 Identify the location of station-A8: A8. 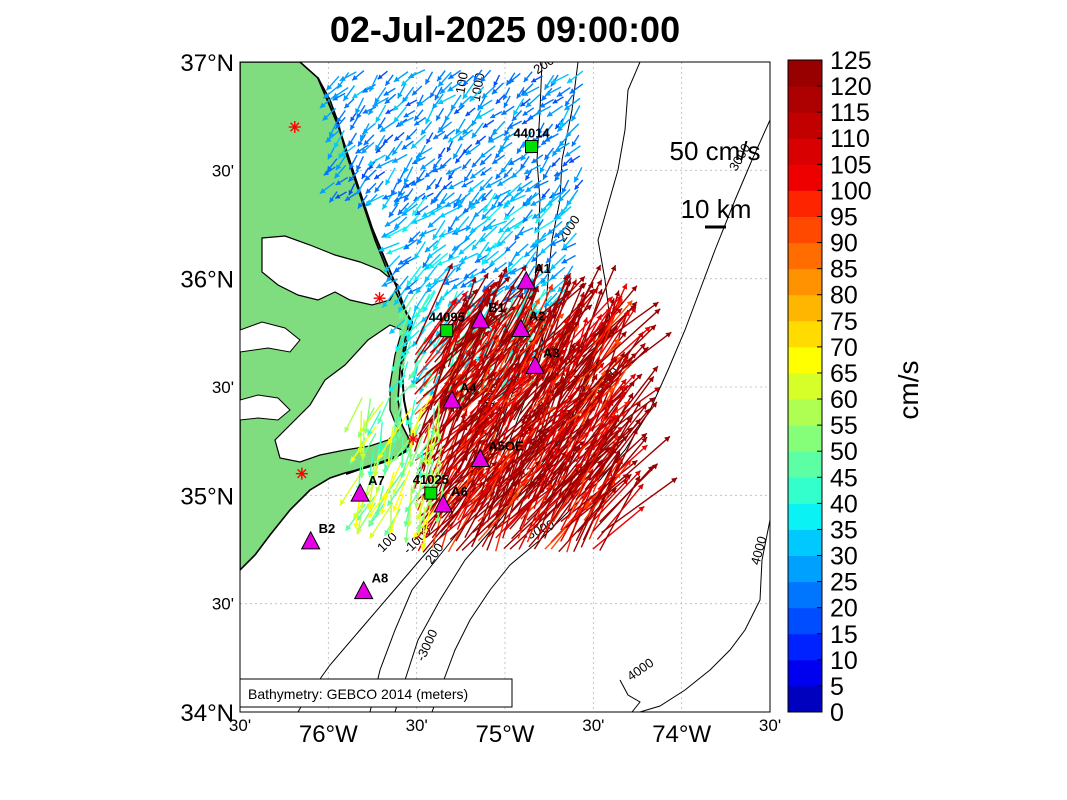
(371, 585).